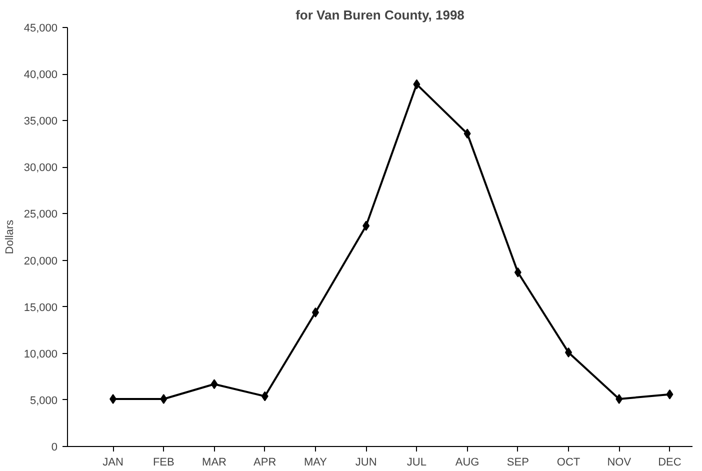 The height and width of the screenshot is (471, 702). What do you see at coordinates (41, 122) in the screenshot?
I see `y-tick-label: 35,000` at bounding box center [41, 122].